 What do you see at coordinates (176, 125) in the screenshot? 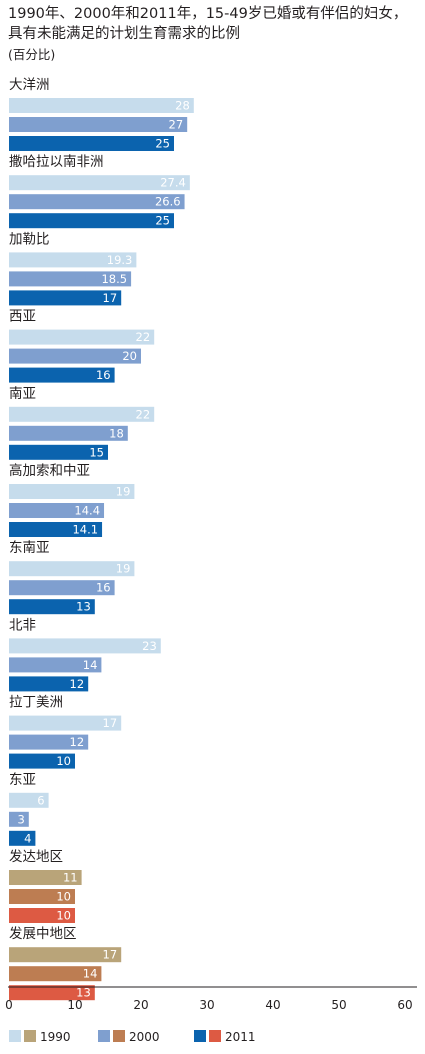
I see `data-label: 27` at bounding box center [176, 125].